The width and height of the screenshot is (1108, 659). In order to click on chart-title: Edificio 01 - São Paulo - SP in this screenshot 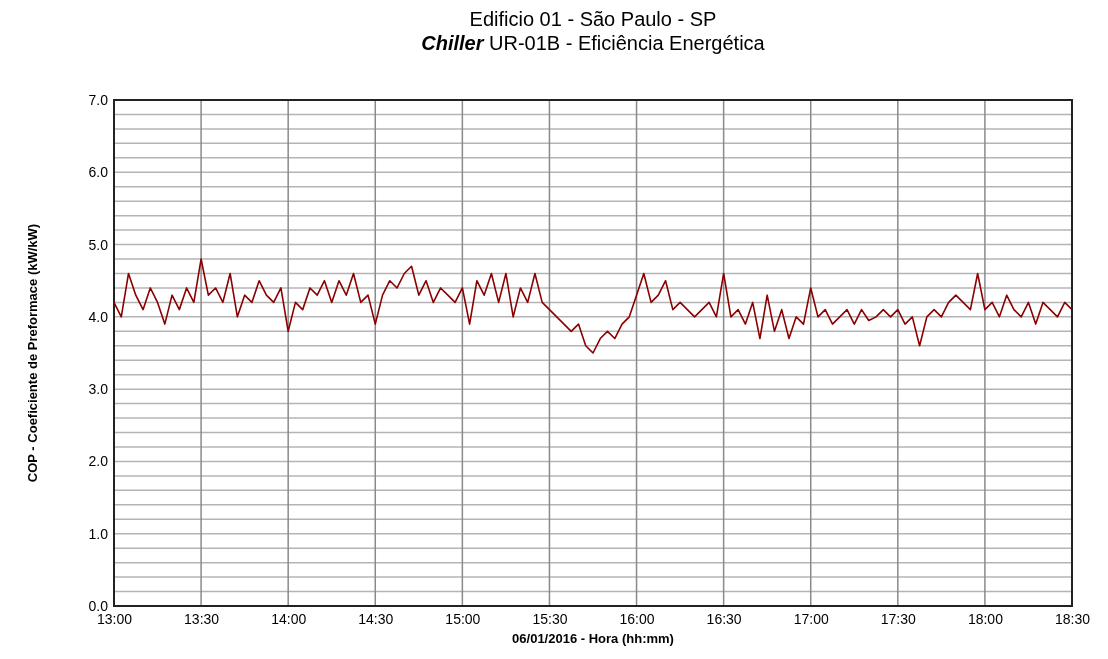, I will do `click(593, 19)`.